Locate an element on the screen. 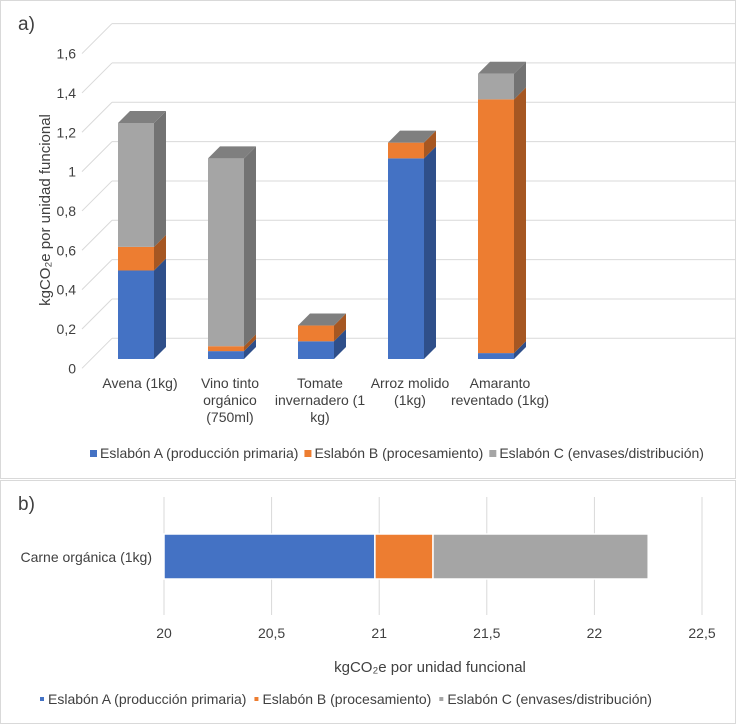 Image resolution: width=736 pixels, height=724 pixels. y-tick-label: 1,6 is located at coordinates (67, 54).